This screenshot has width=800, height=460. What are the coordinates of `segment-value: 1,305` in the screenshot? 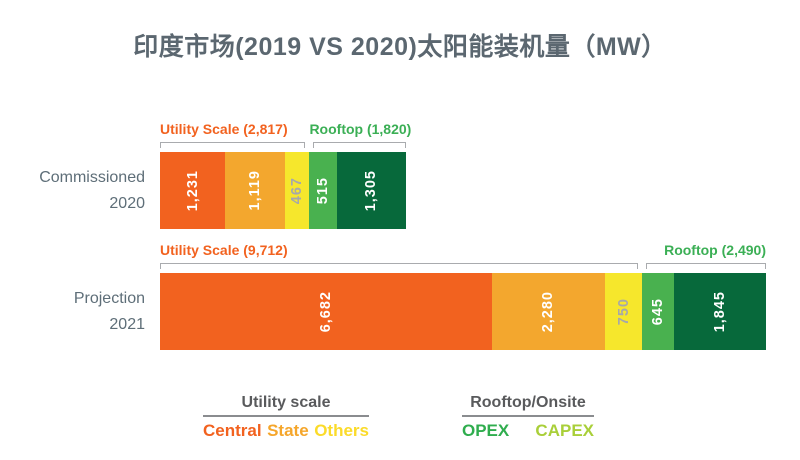 It's located at (371, 190).